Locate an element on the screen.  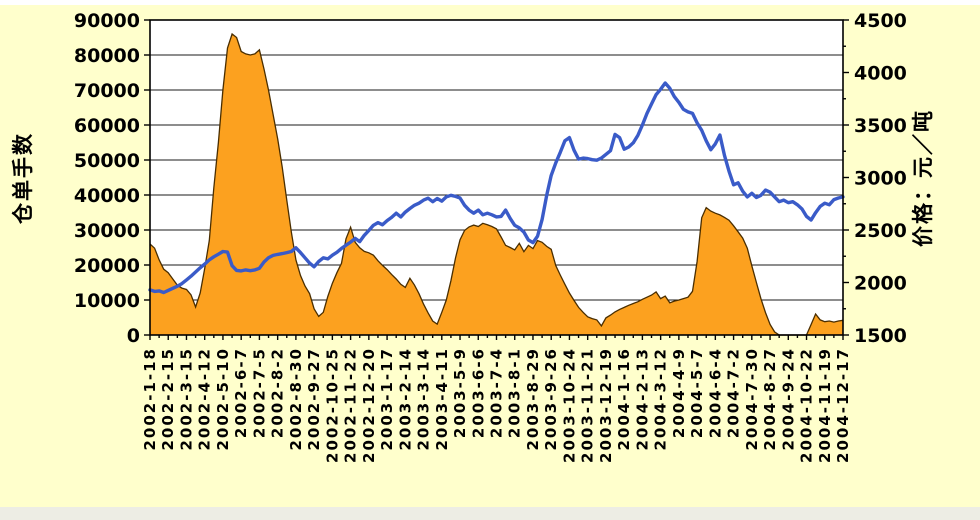
x-axis-tick-label: 2003-9-26 is located at coordinates (551, 399).